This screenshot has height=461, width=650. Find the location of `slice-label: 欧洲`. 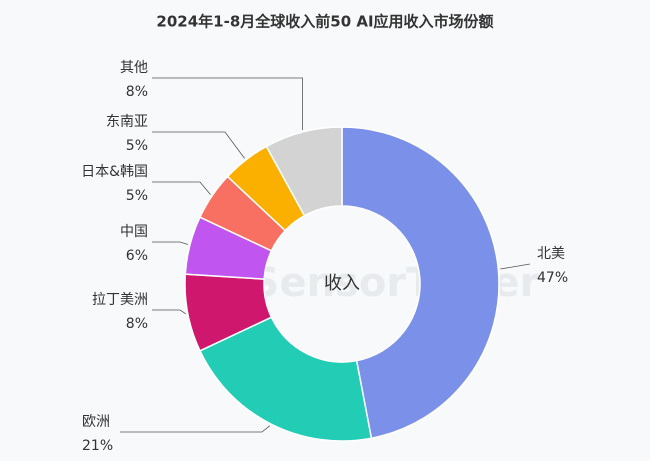

slice-label: 欧洲 is located at coordinates (96, 422).